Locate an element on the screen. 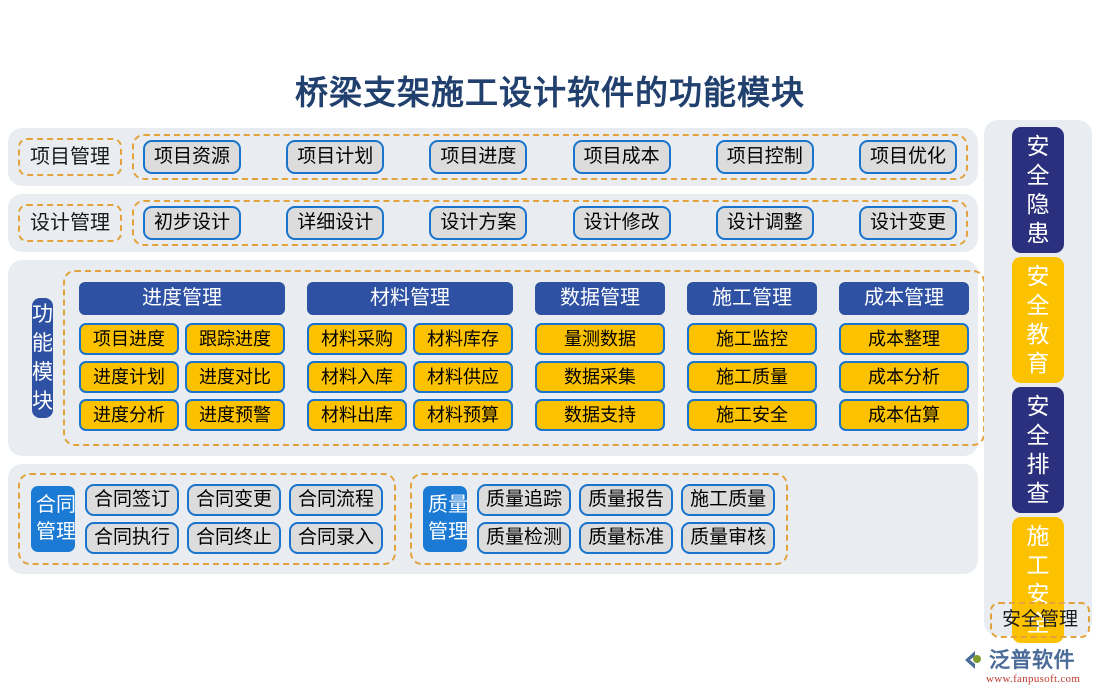  project-item-4: 项目控制 is located at coordinates (764, 157).